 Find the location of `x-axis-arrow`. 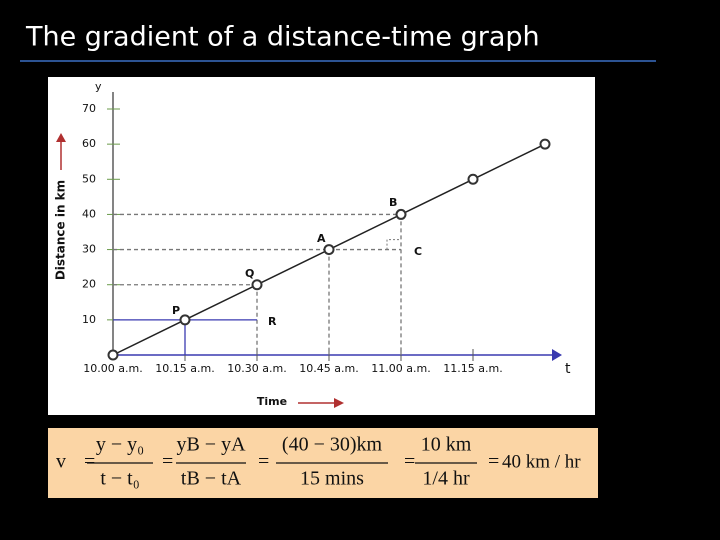

x-axis-arrow is located at coordinates (557, 355).